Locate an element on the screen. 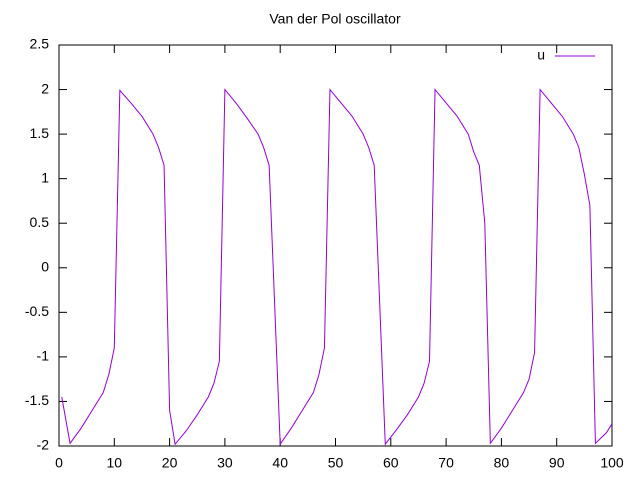  chart-title: Van der Pol oscillator is located at coordinates (335, 19).